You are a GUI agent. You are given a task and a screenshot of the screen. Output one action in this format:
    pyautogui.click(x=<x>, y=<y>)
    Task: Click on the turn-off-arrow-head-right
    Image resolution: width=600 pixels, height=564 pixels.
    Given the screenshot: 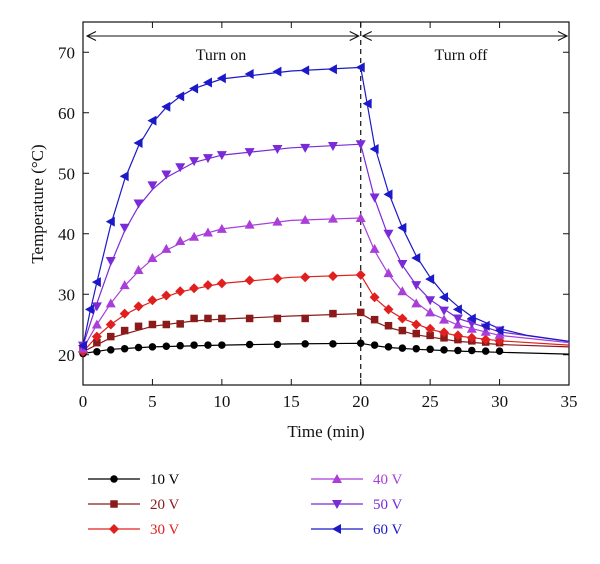 What is the action you would take?
    pyautogui.click(x=563, y=36)
    